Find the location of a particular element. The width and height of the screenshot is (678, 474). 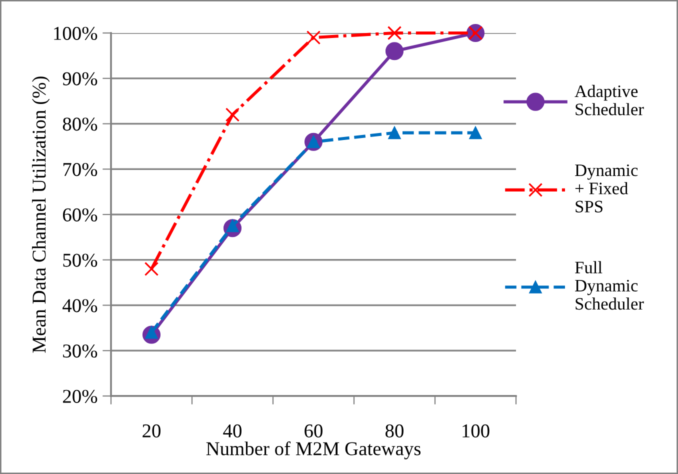

y-tick-label: 30% is located at coordinates (80, 351).